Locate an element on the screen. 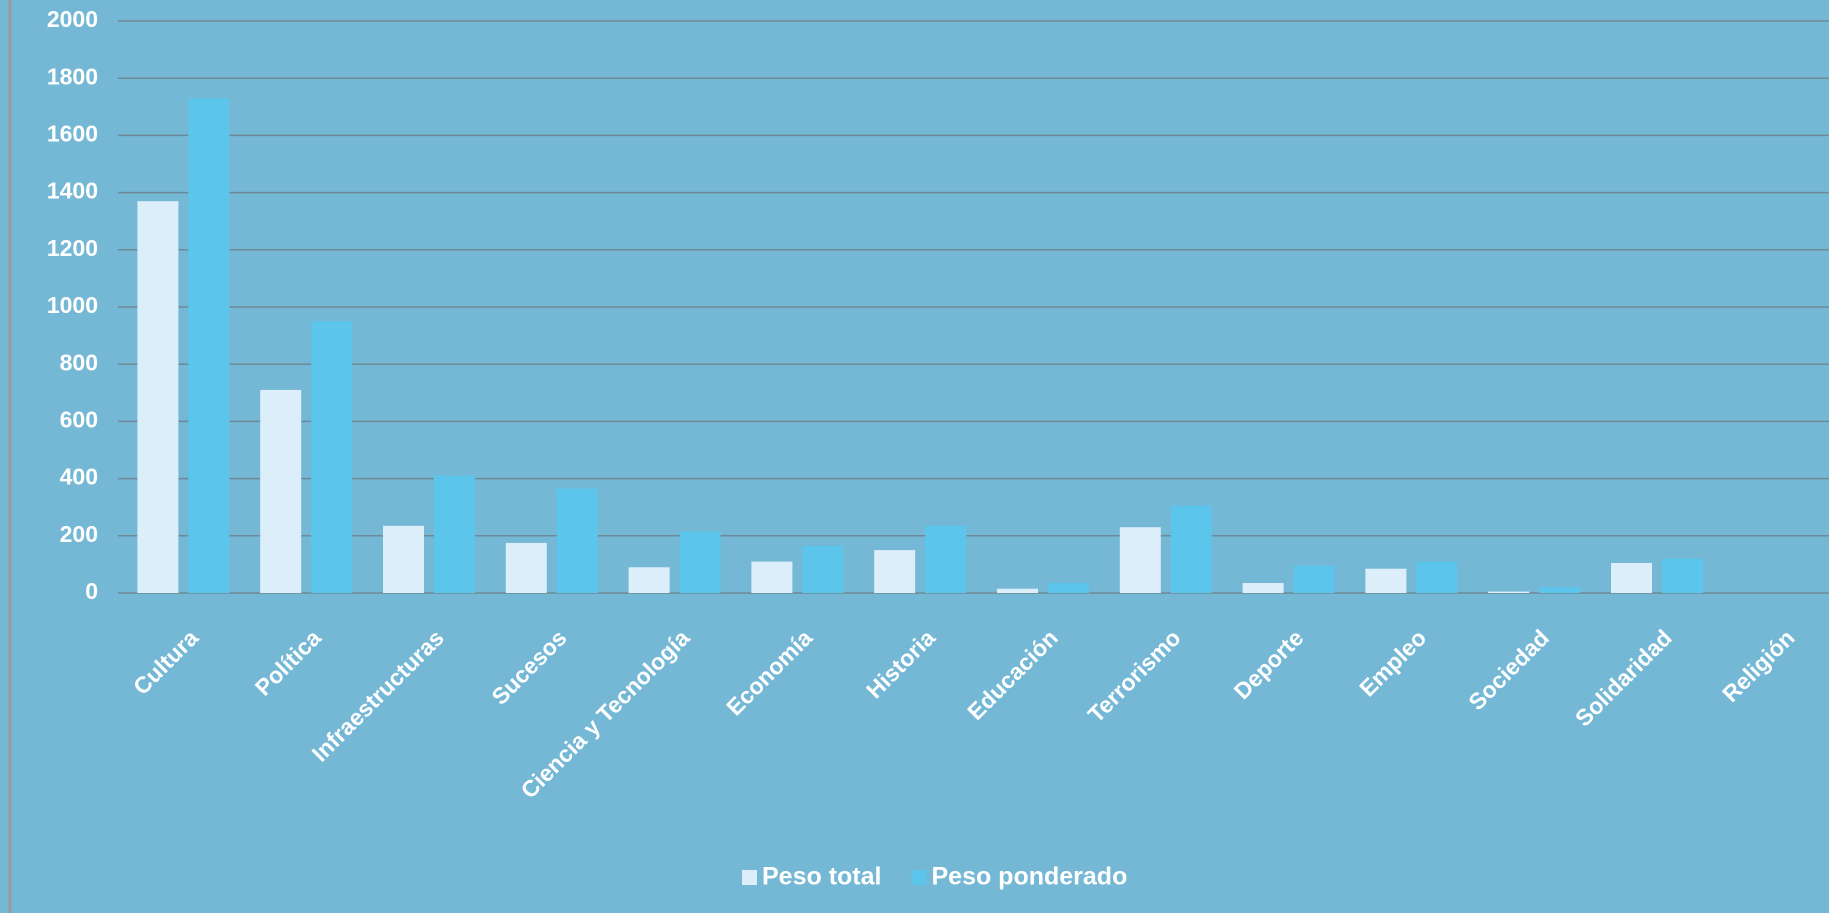 Image resolution: width=1829 pixels, height=913 pixels. y-tick-label: 400 is located at coordinates (79, 477).